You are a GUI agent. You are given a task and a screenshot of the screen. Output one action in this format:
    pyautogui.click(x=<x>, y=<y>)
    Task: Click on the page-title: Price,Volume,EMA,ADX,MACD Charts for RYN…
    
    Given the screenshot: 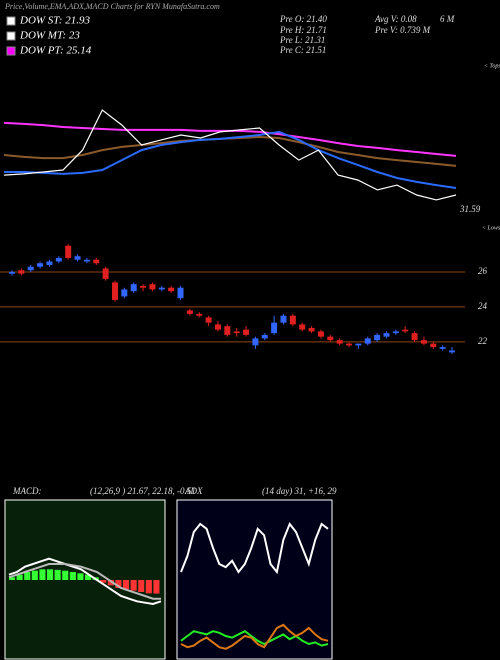 What is the action you would take?
    pyautogui.click(x=112, y=6)
    